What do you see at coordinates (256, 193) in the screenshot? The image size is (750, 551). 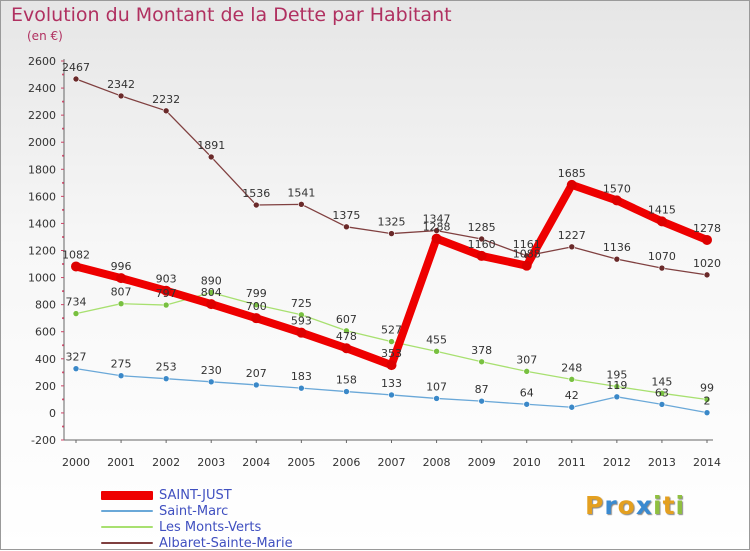 I see `data-label: 1536` at bounding box center [256, 193].